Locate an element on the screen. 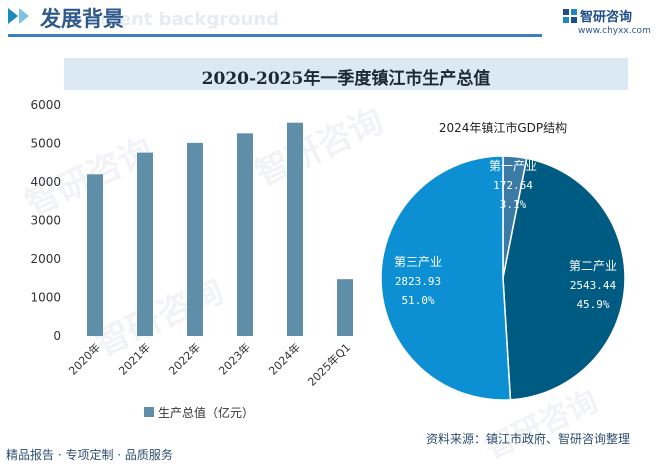 The width and height of the screenshot is (657, 467). chart-title-band: 2020-2025年一季度镇江市生产总值 is located at coordinates (346, 74).